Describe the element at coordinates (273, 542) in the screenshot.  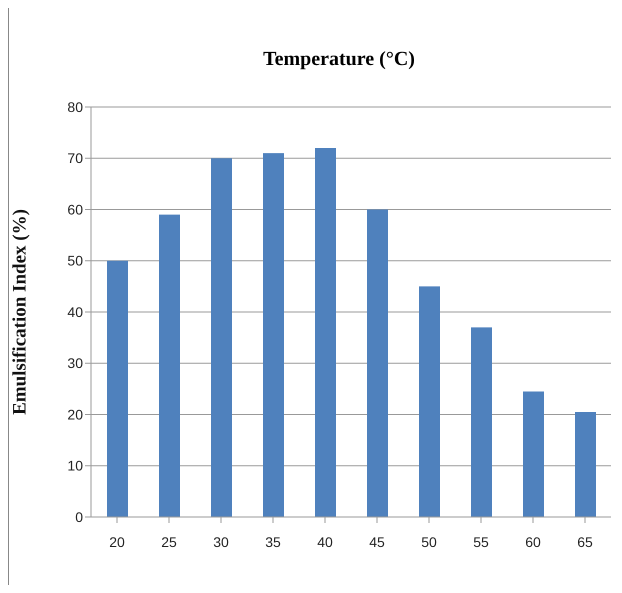
I see `x-tick-label: 35` at that location.